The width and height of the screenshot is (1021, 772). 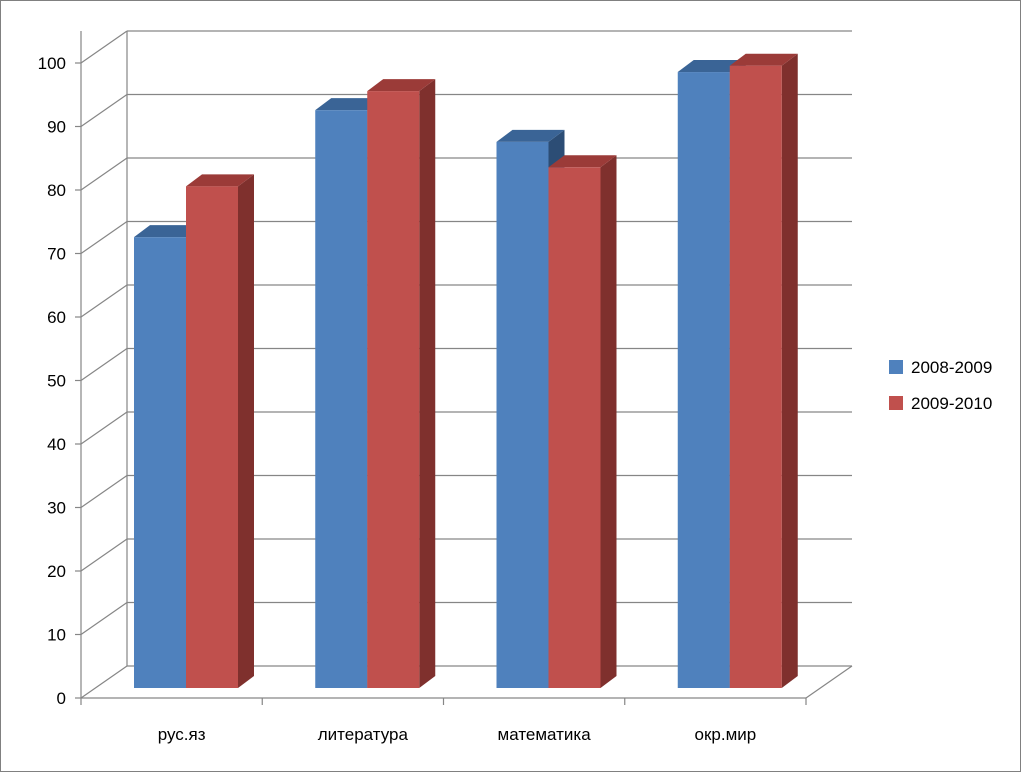 What do you see at coordinates (363, 734) in the screenshot?
I see `x-category-label: литература` at bounding box center [363, 734].